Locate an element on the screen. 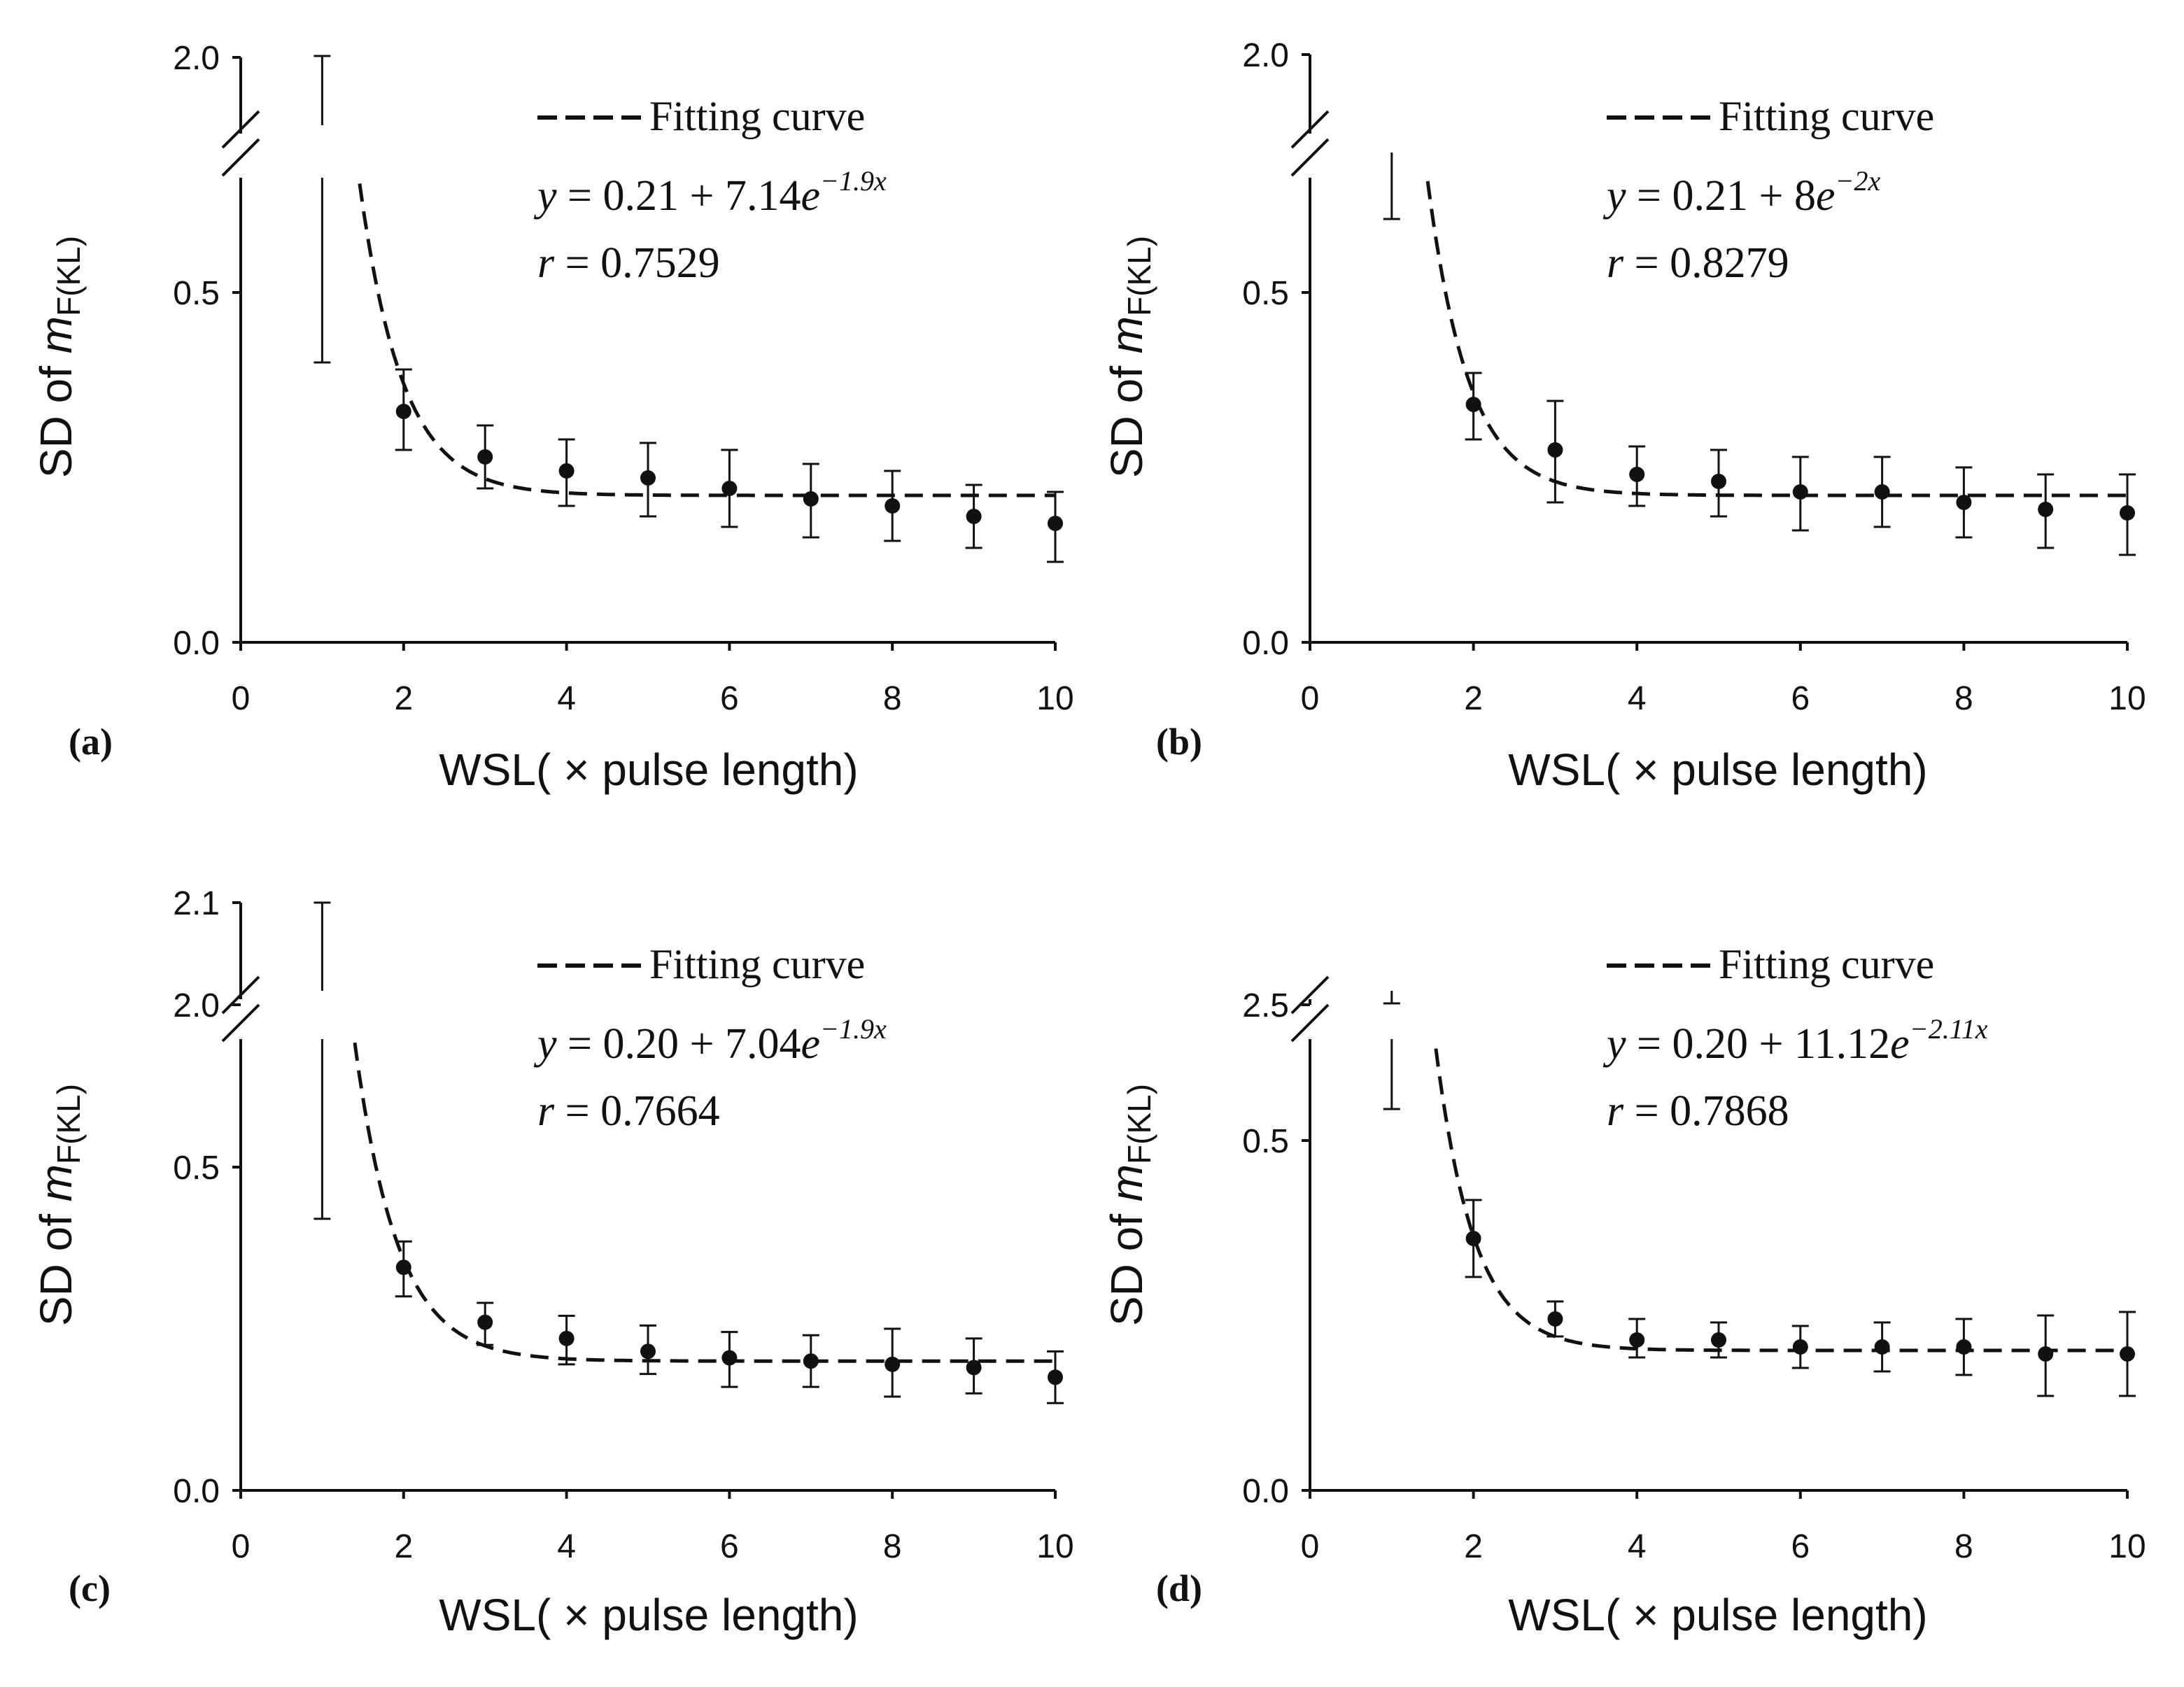 This screenshot has width=2184, height=1687. equation-rhs: 0.20 + 7.04 is located at coordinates (702, 1044).